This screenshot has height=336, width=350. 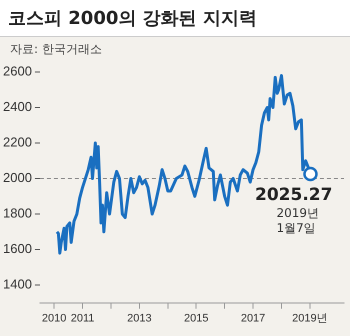 I want to click on x-tick-label: 2017, so click(x=253, y=318).